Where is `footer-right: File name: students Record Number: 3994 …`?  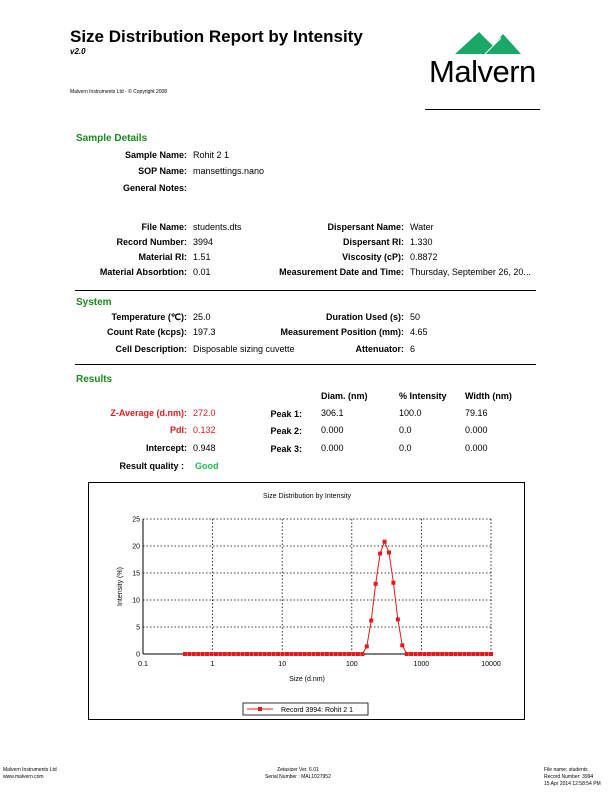 footer-right: File name: students Record Number: 3994 … is located at coordinates (572, 777).